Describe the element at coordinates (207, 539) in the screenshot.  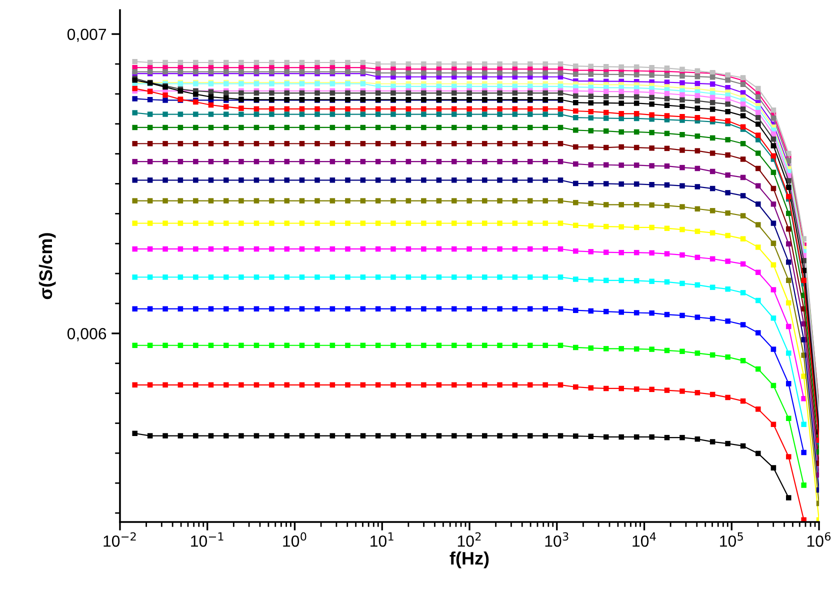
I see `x-tick-label: 10$^{−1}$` at that location.